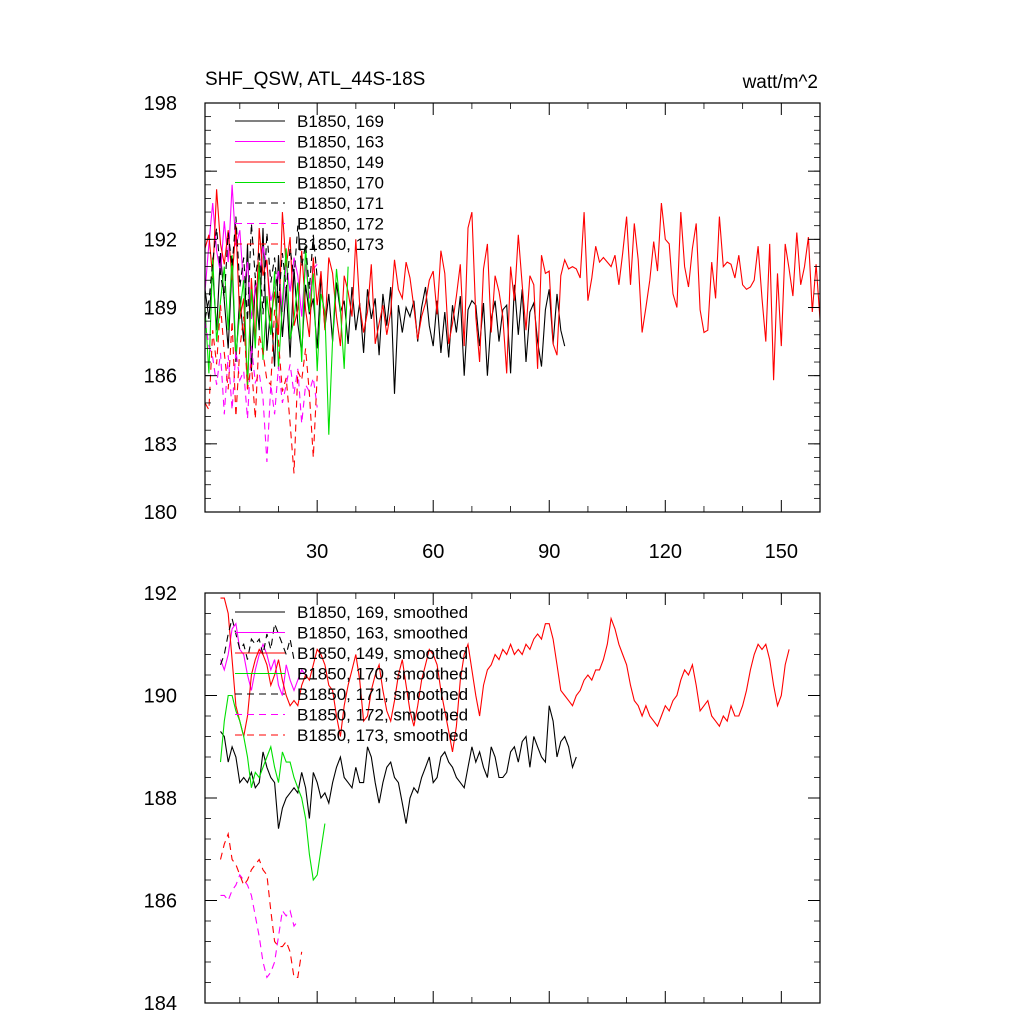 The image size is (1024, 1024). What do you see at coordinates (382, 653) in the screenshot?
I see `legend-label: B1850, 149, smoothed` at bounding box center [382, 653].